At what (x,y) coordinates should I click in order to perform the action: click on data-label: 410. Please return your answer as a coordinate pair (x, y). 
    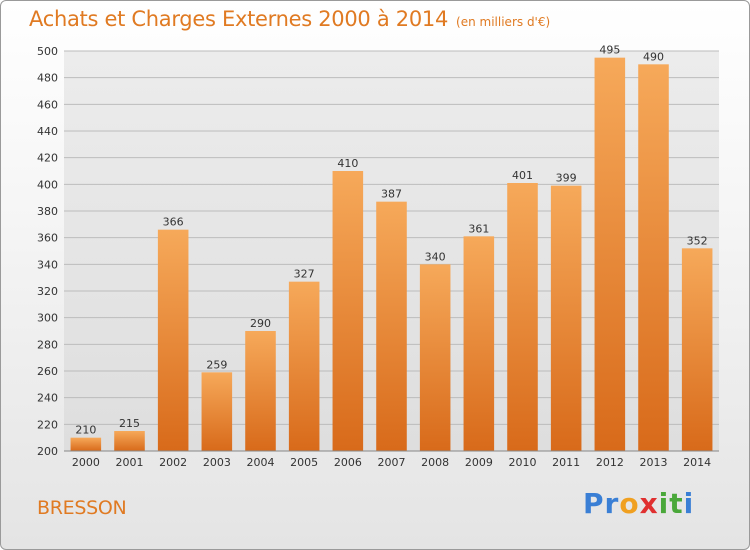
    Looking at the image, I should click on (347, 163).